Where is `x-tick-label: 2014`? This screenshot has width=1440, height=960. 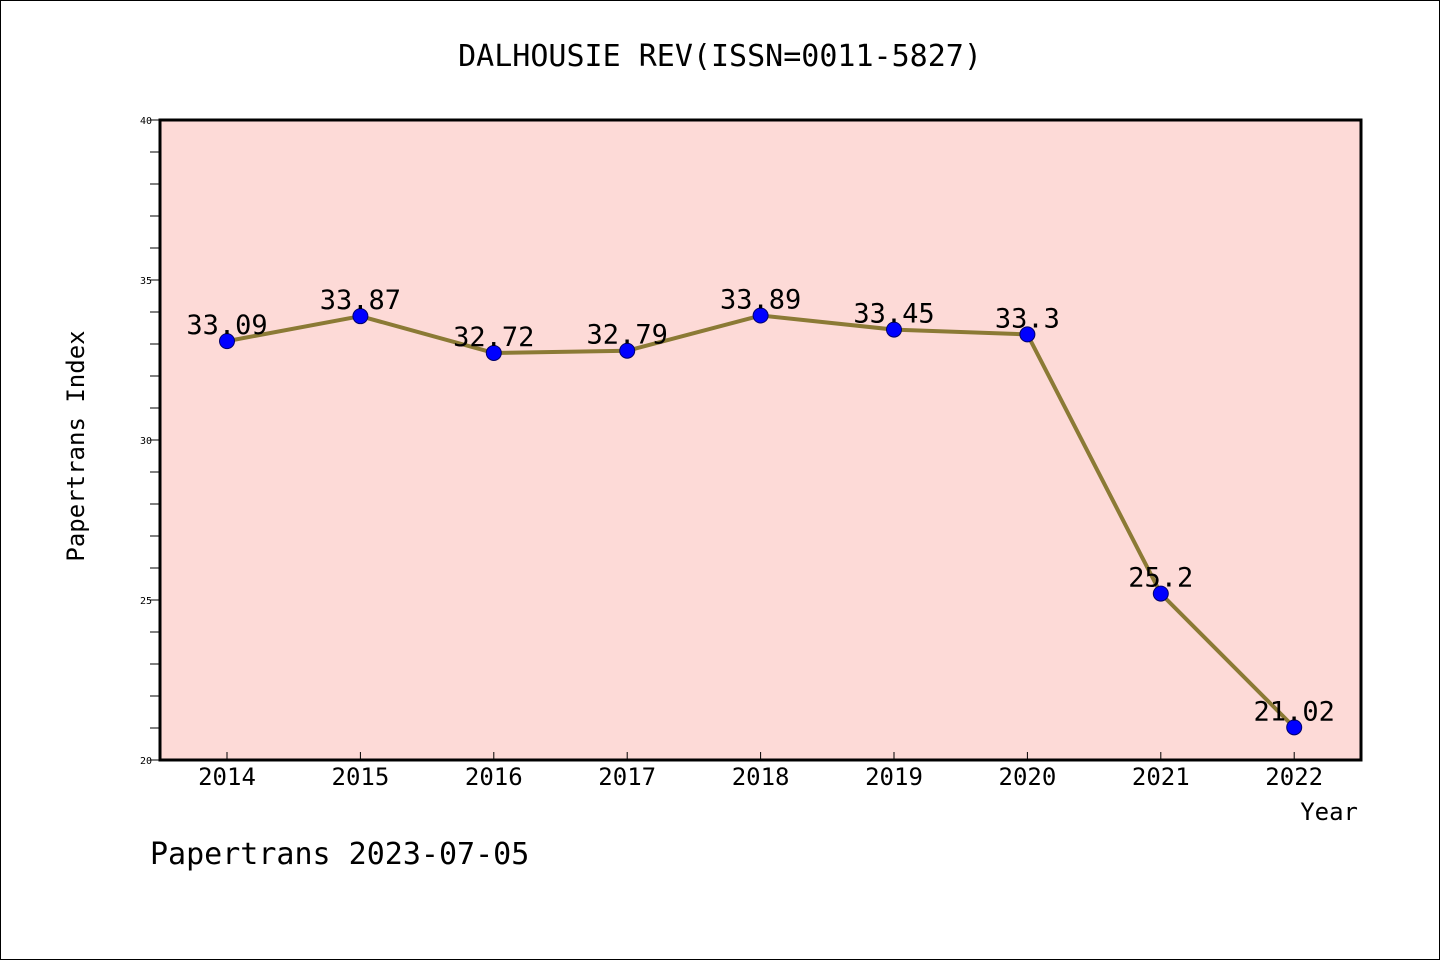
x-tick-label: 2014 is located at coordinates (227, 777).